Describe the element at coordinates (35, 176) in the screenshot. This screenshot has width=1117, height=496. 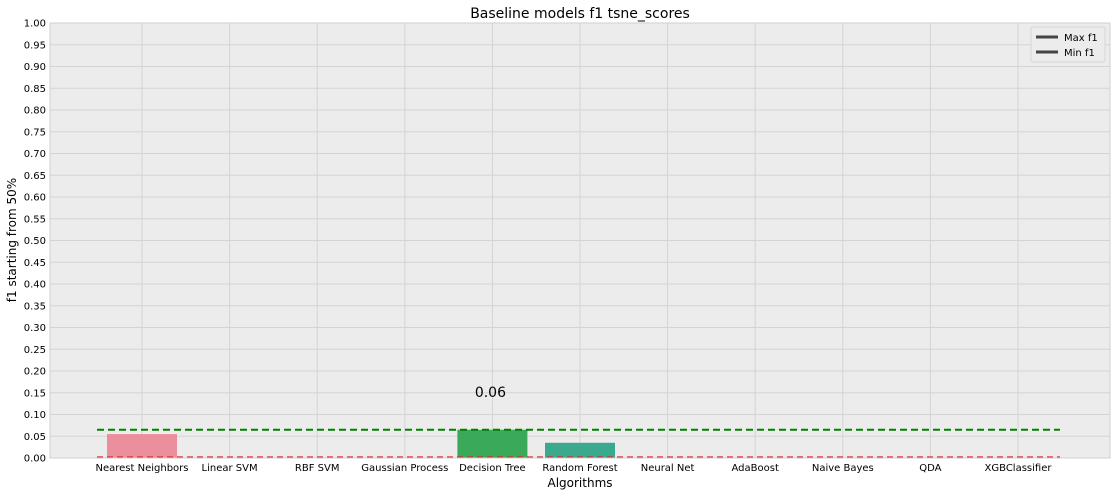
I see `y-tick-label: 0.65` at that location.